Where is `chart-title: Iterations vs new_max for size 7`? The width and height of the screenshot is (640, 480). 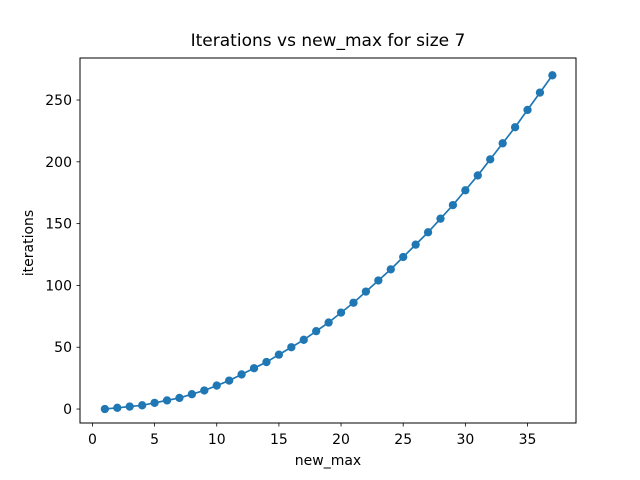
chart-title: Iterations vs new_max for size 7 is located at coordinates (328, 41).